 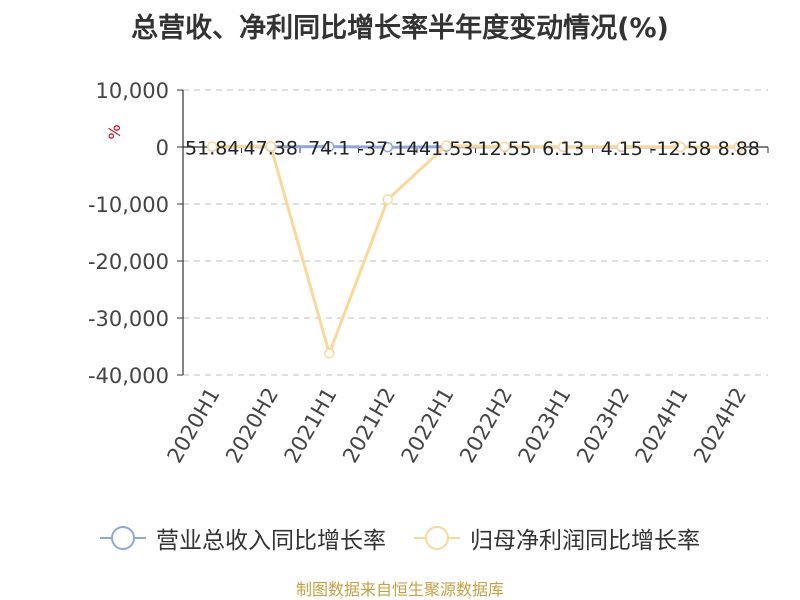 I want to click on data-label: 12.55, so click(x=505, y=149).